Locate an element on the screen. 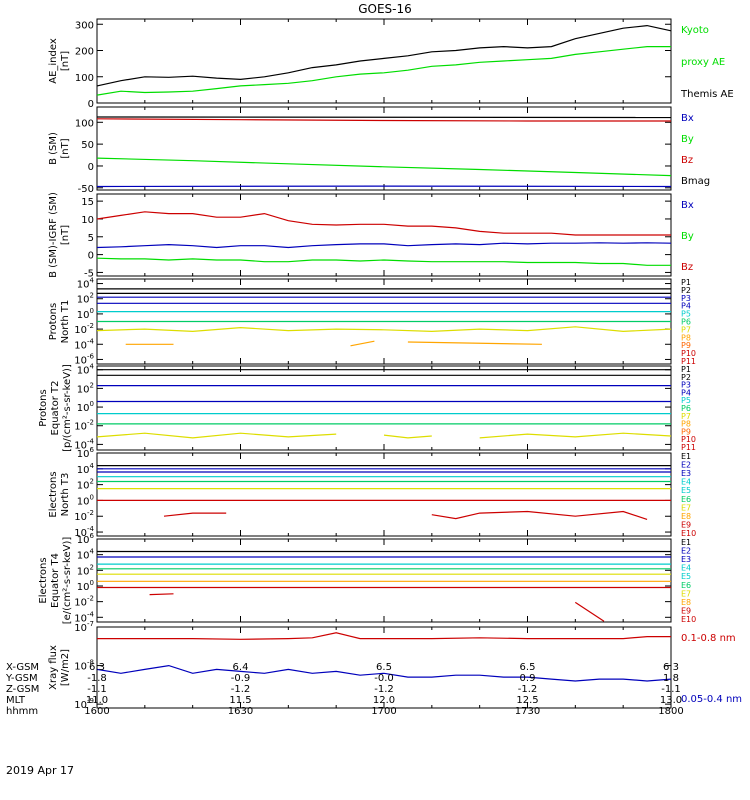 The image size is (750, 800). series-Bmag is located at coordinates (384, 117).